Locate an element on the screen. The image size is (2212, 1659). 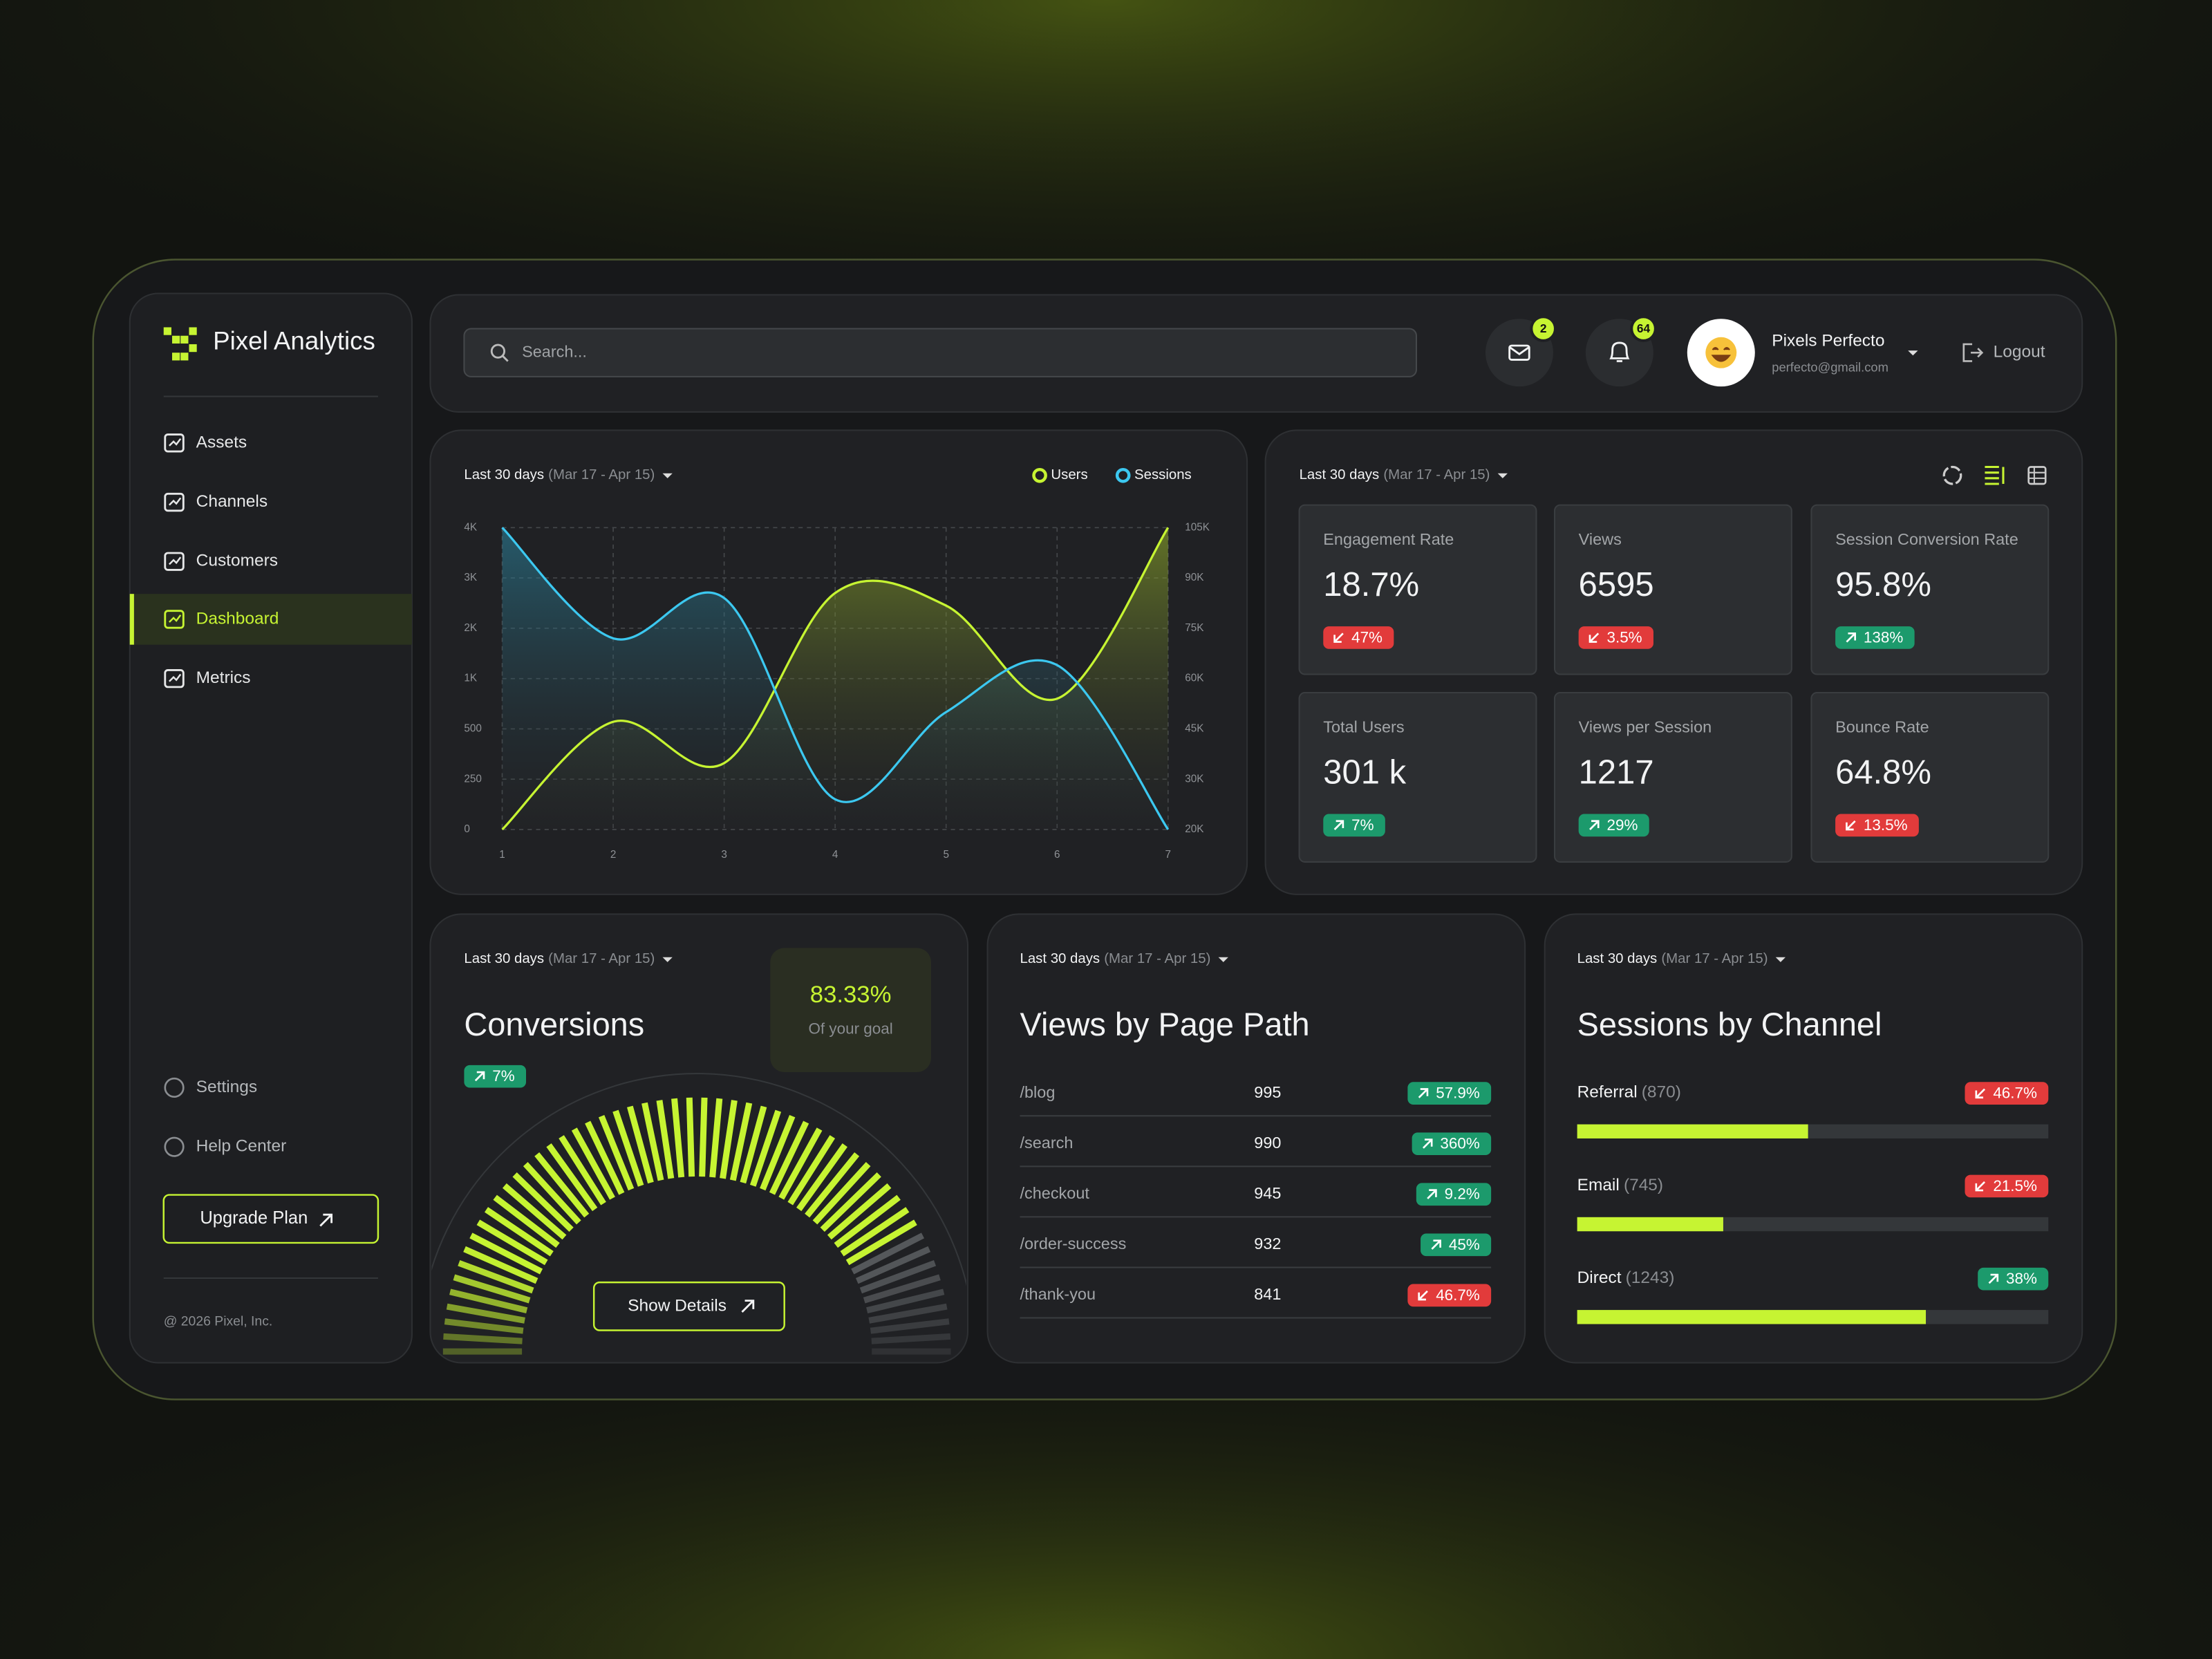
upgrade-button is located at coordinates (270, 1219).